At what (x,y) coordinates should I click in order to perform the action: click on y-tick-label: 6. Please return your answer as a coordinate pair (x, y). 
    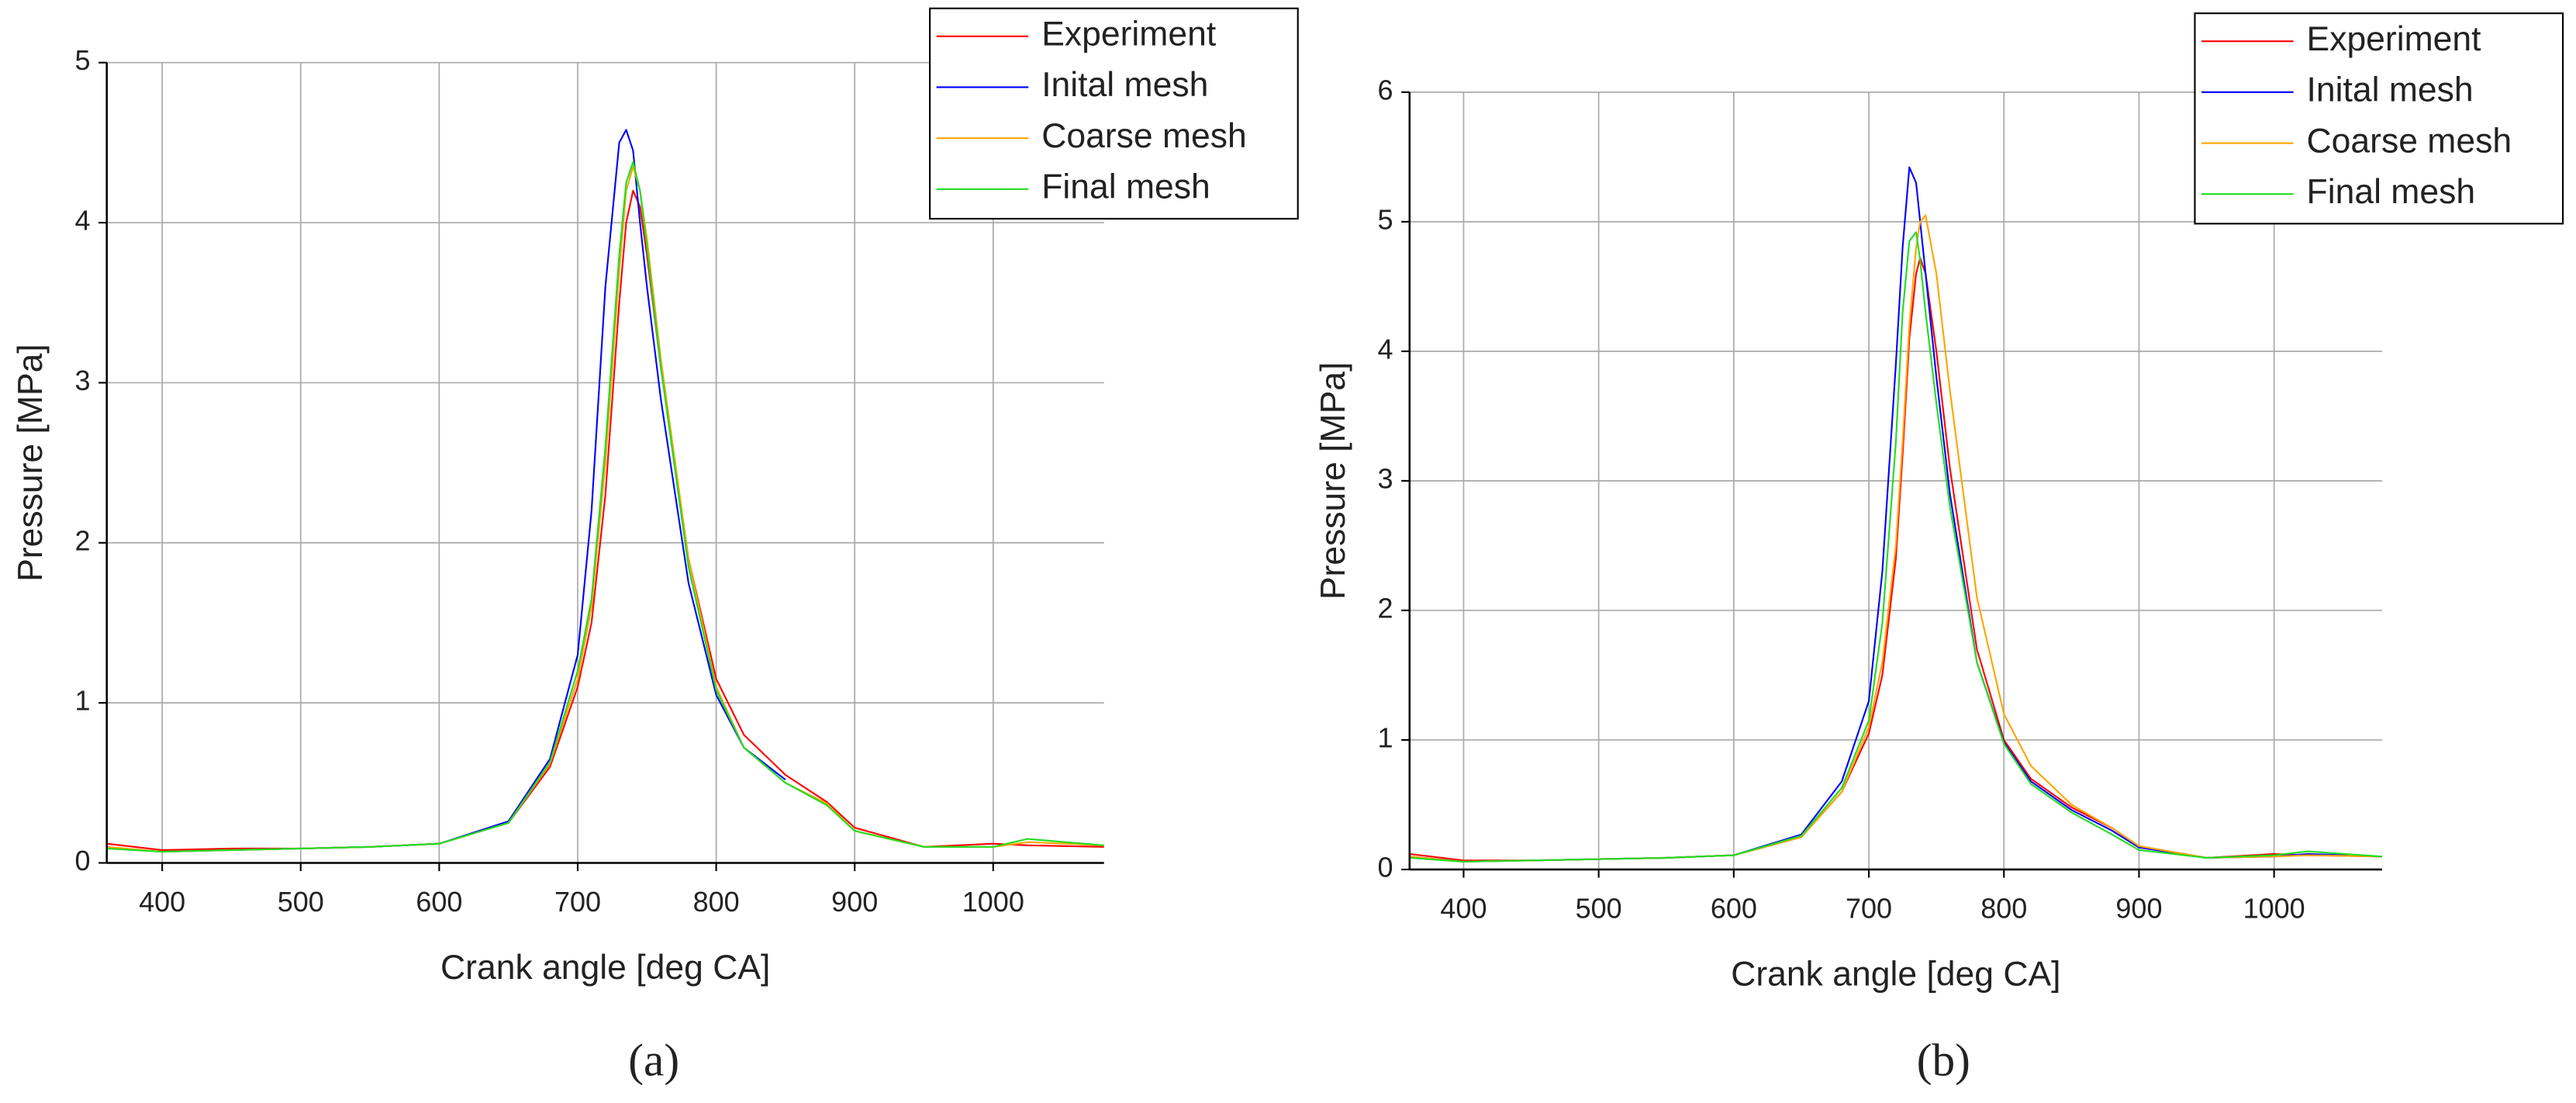
    Looking at the image, I should click on (1386, 89).